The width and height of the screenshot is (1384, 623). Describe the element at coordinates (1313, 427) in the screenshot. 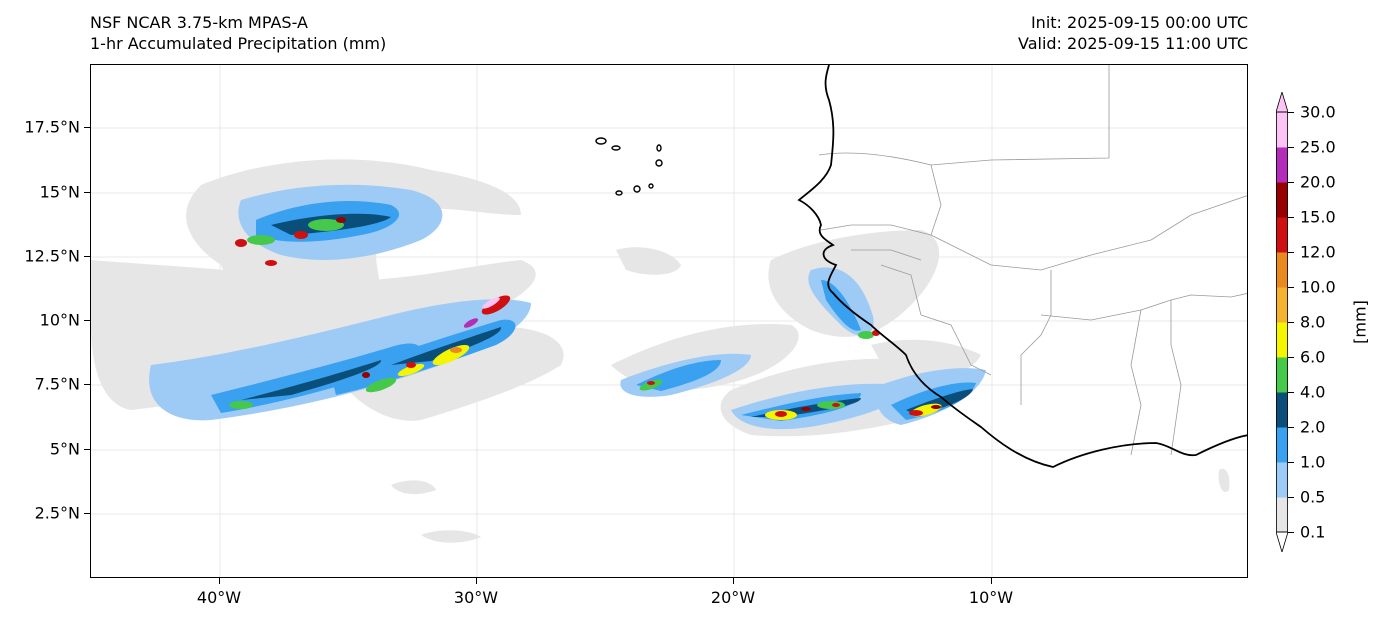

I see `colorbar-tick-label: 2.0` at that location.